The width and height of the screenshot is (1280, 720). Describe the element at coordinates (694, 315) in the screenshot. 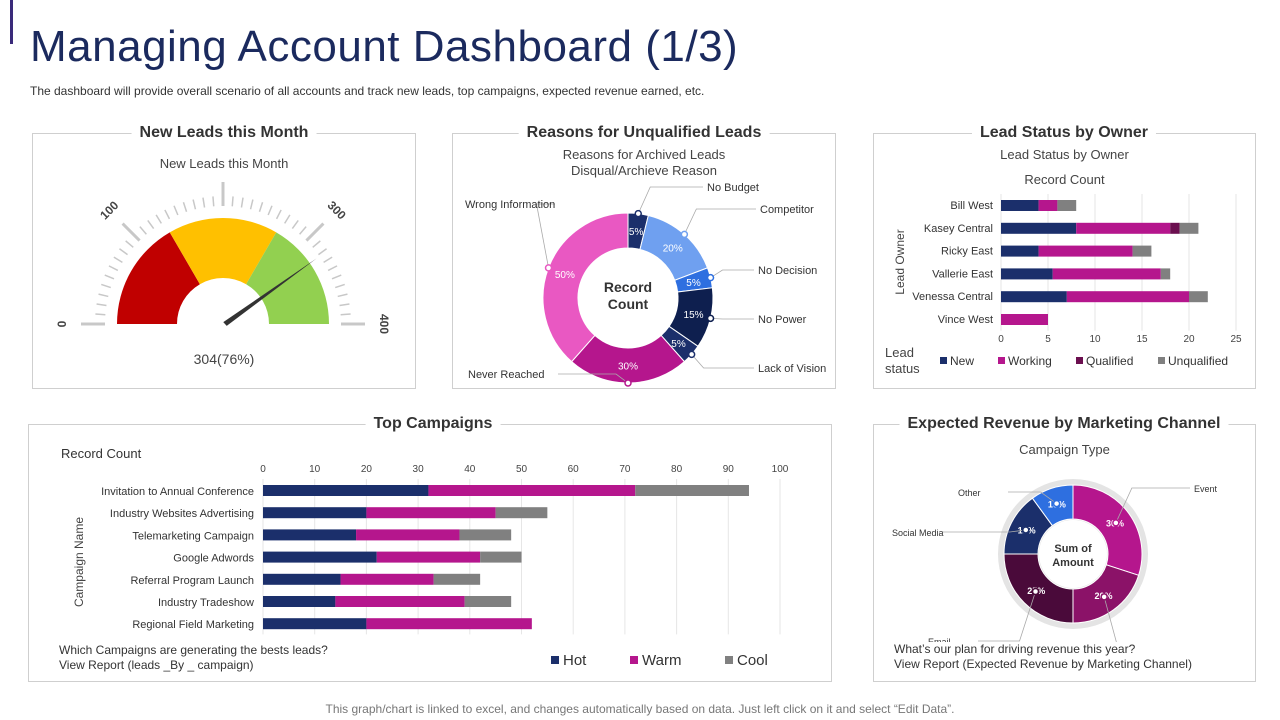

I see `reasons-slice-pct: 15%` at that location.